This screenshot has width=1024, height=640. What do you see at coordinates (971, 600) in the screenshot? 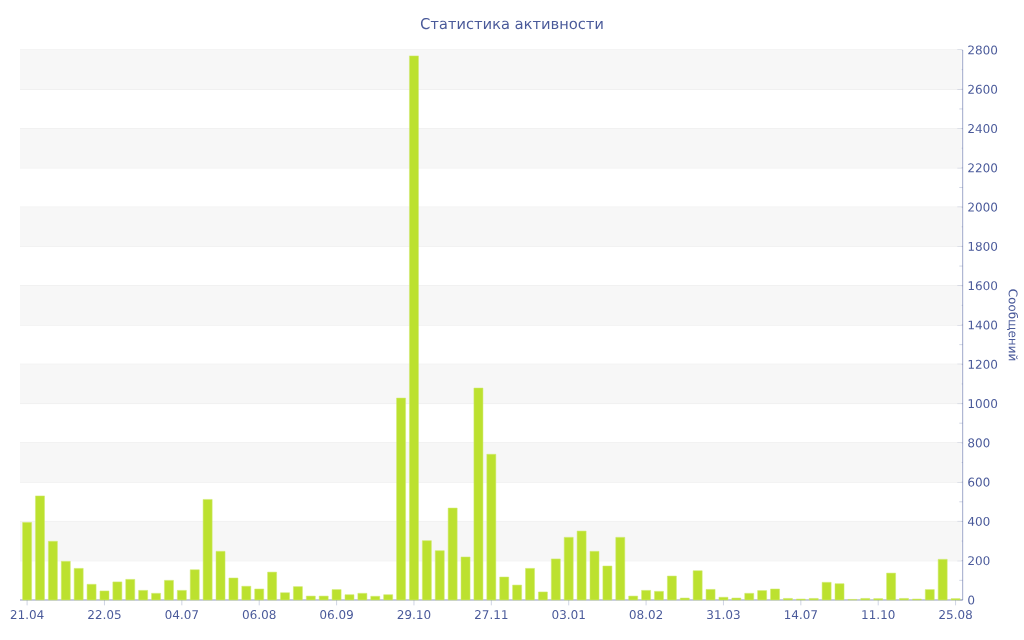
I see `y-tick-label: 0` at bounding box center [971, 600].